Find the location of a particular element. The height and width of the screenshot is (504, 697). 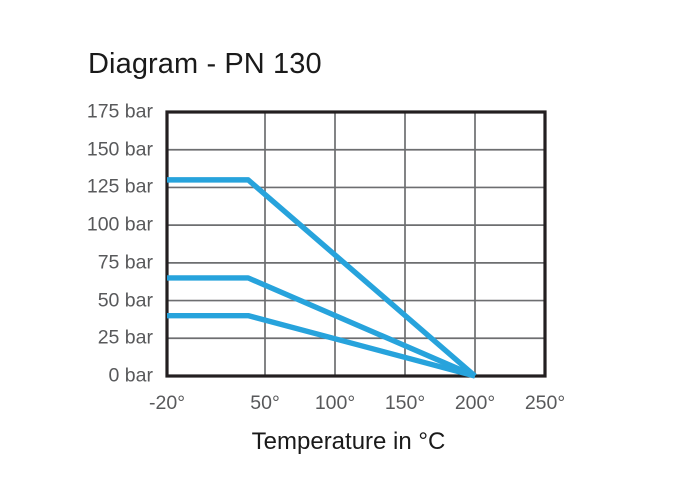

y-tick-label: 100 bar is located at coordinates (119, 224).